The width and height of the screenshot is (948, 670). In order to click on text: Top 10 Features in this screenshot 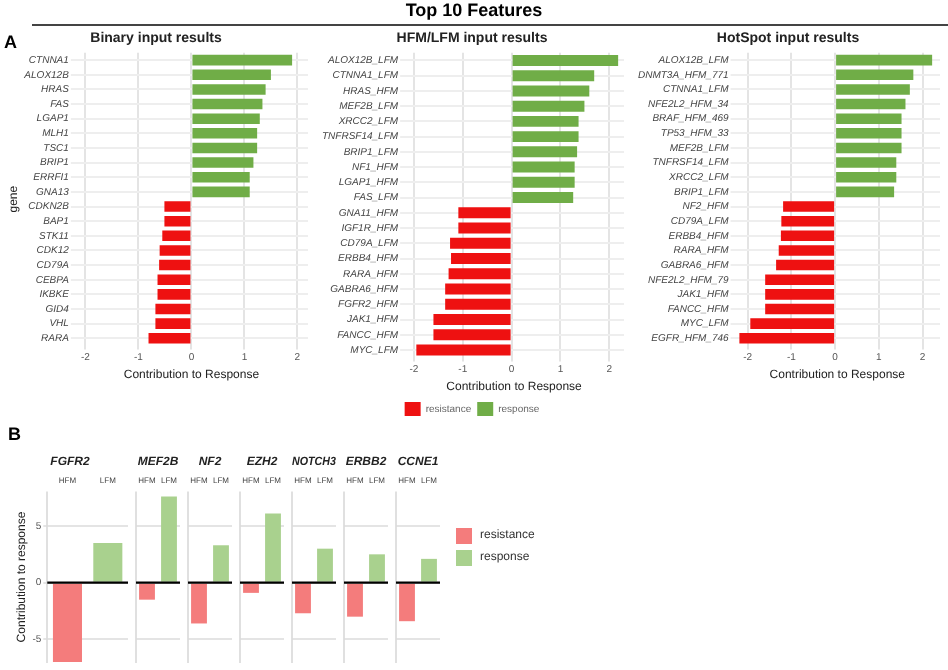, I will do `click(474, 11)`.